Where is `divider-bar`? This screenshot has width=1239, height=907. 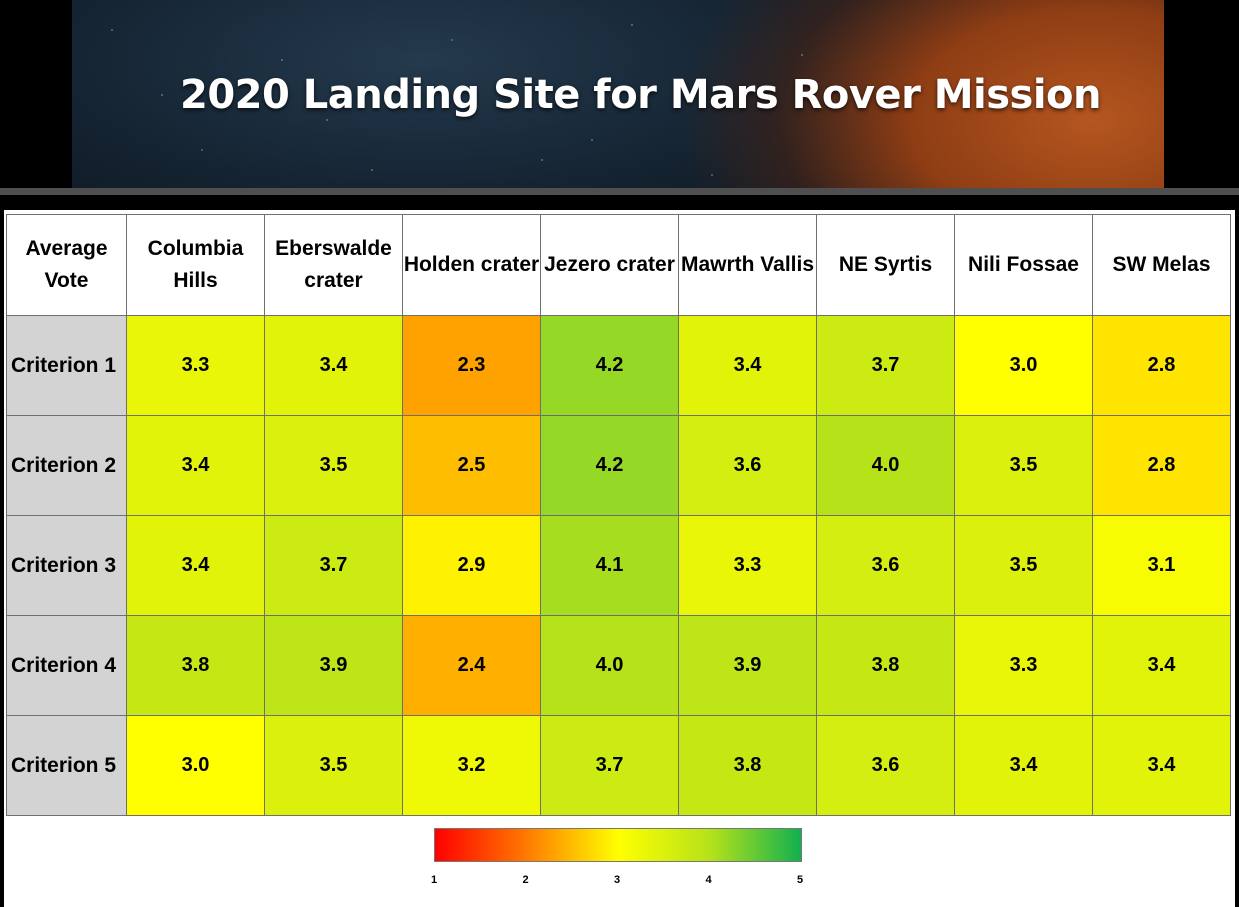 divider-bar is located at coordinates (619, 191).